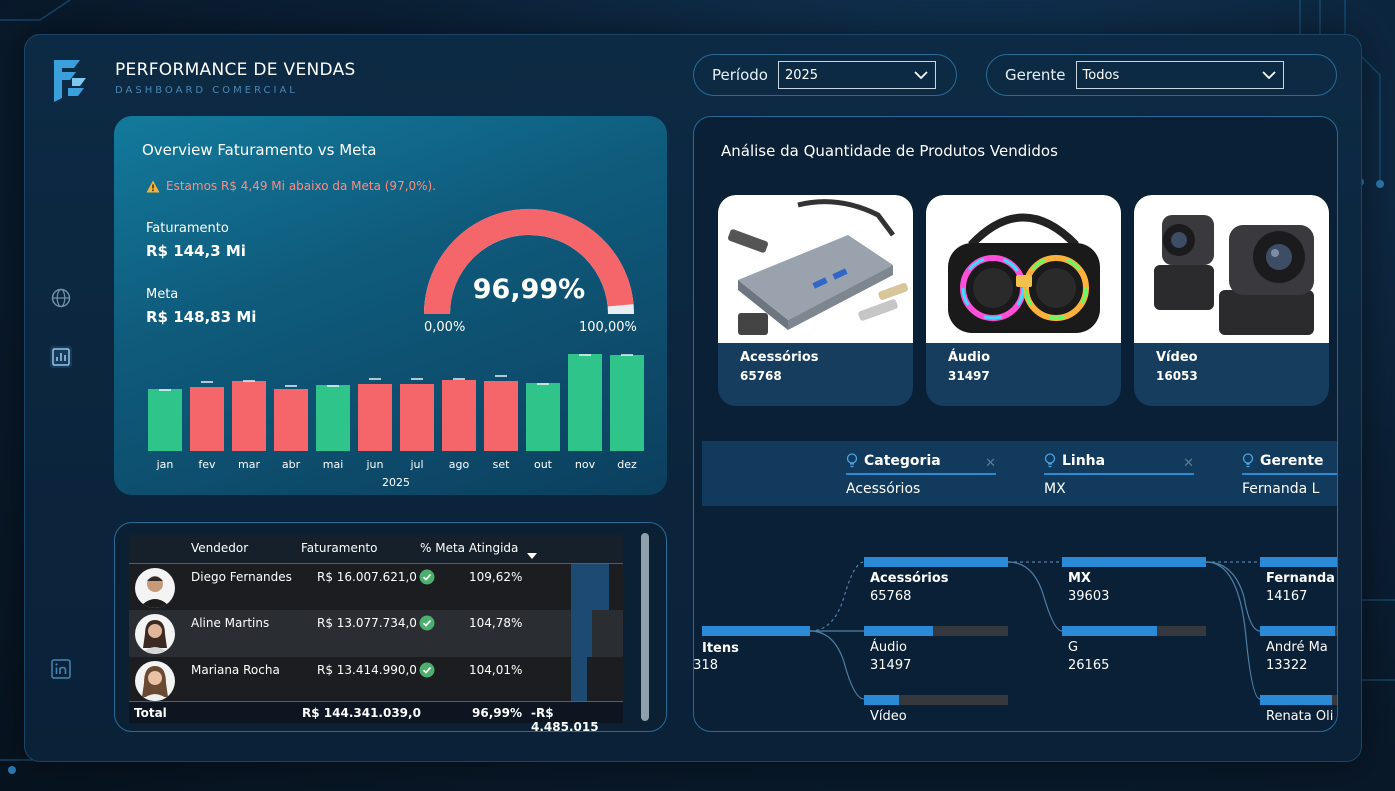  I want to click on logo-icon, so click(70, 81).